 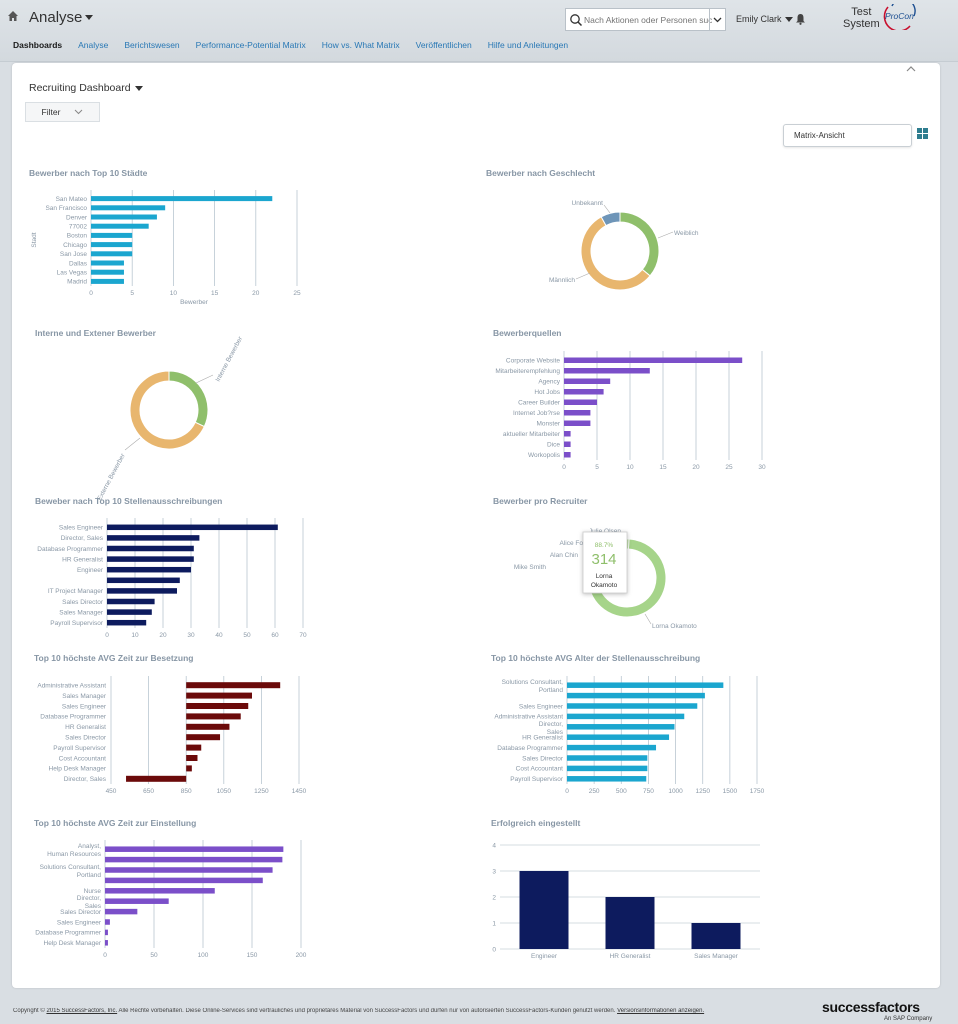 I want to click on user-menu: Emily Clark, so click(x=764, y=19).